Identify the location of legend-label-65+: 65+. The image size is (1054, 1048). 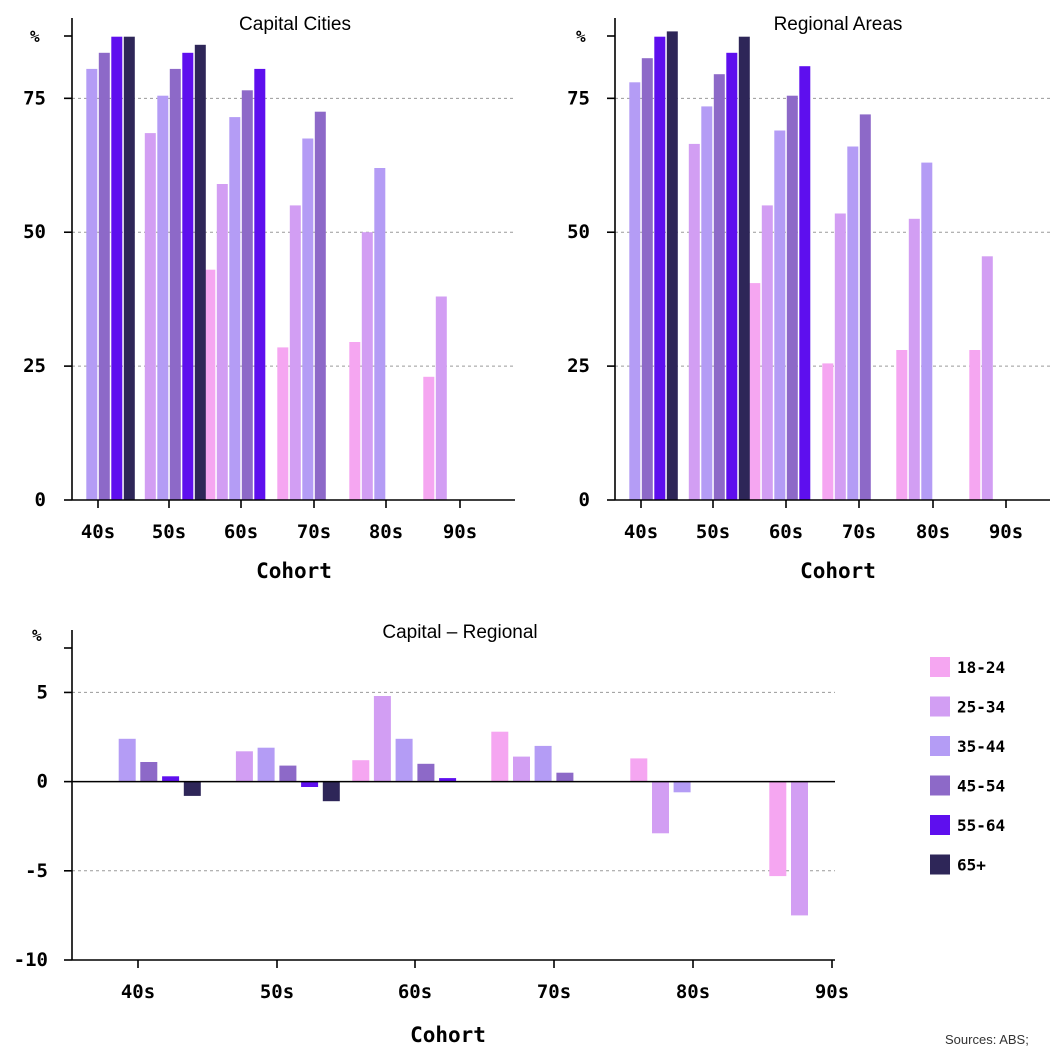
(971, 865).